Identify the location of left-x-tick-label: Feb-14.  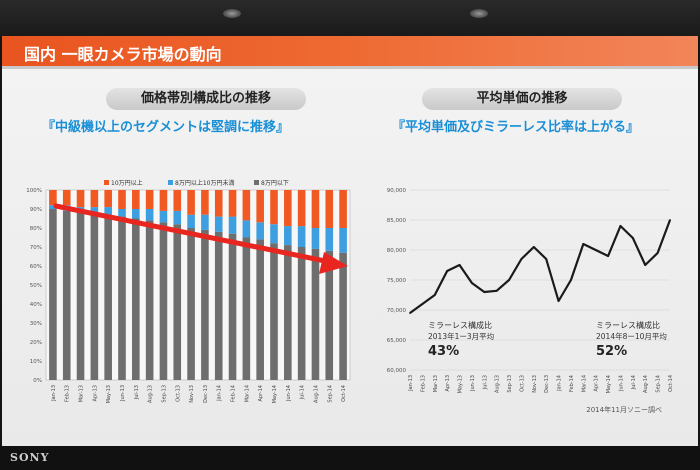
(234, 393).